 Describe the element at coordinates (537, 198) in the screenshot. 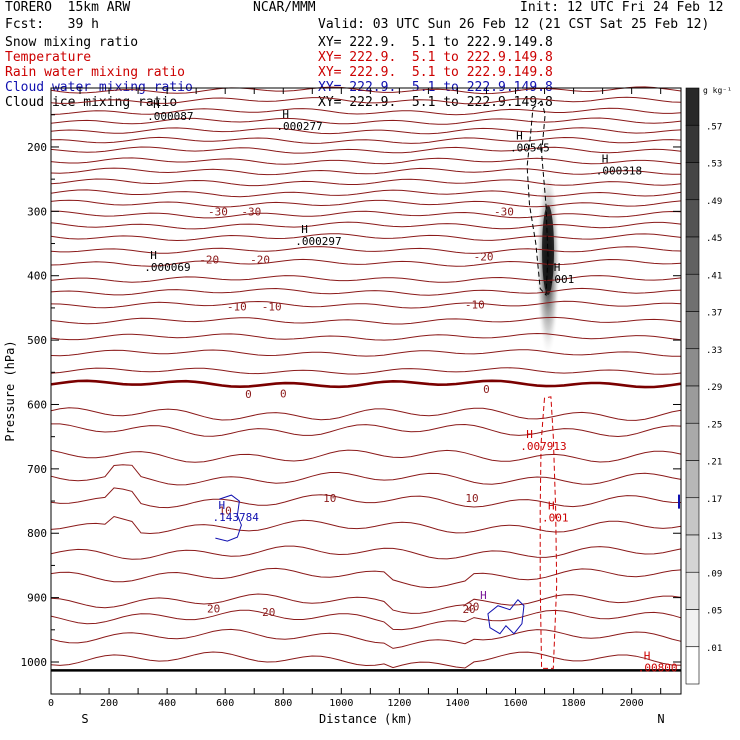

I see `snow-contour-dashed` at that location.